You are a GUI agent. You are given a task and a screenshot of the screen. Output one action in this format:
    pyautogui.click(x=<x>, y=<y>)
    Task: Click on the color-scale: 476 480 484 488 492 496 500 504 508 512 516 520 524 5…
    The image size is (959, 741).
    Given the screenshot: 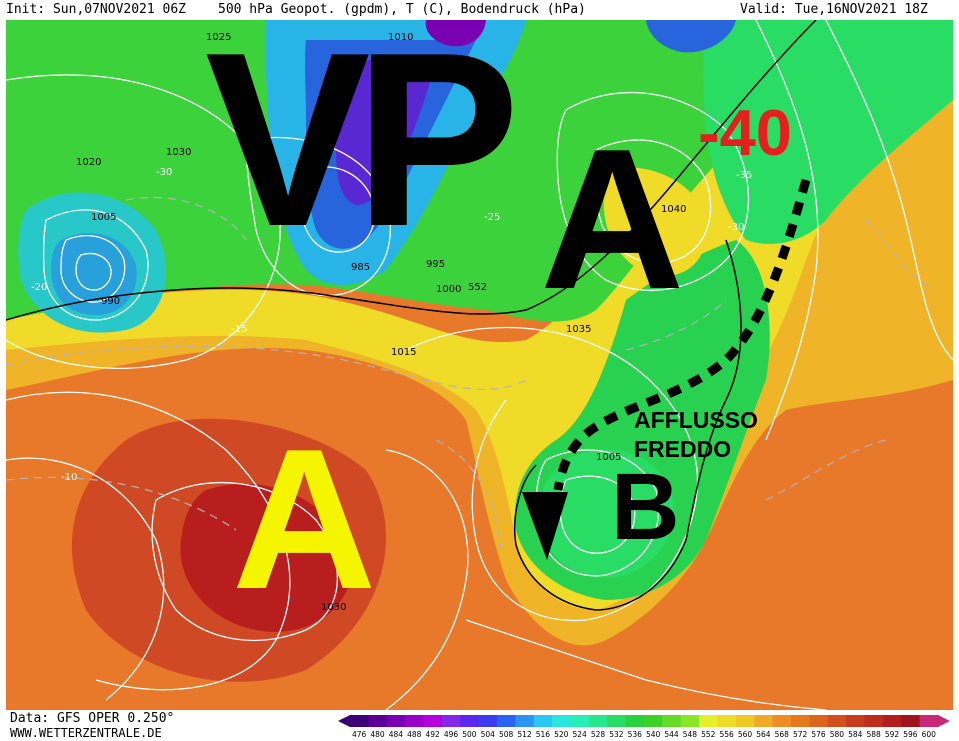 What is the action you would take?
    pyautogui.click(x=644, y=727)
    